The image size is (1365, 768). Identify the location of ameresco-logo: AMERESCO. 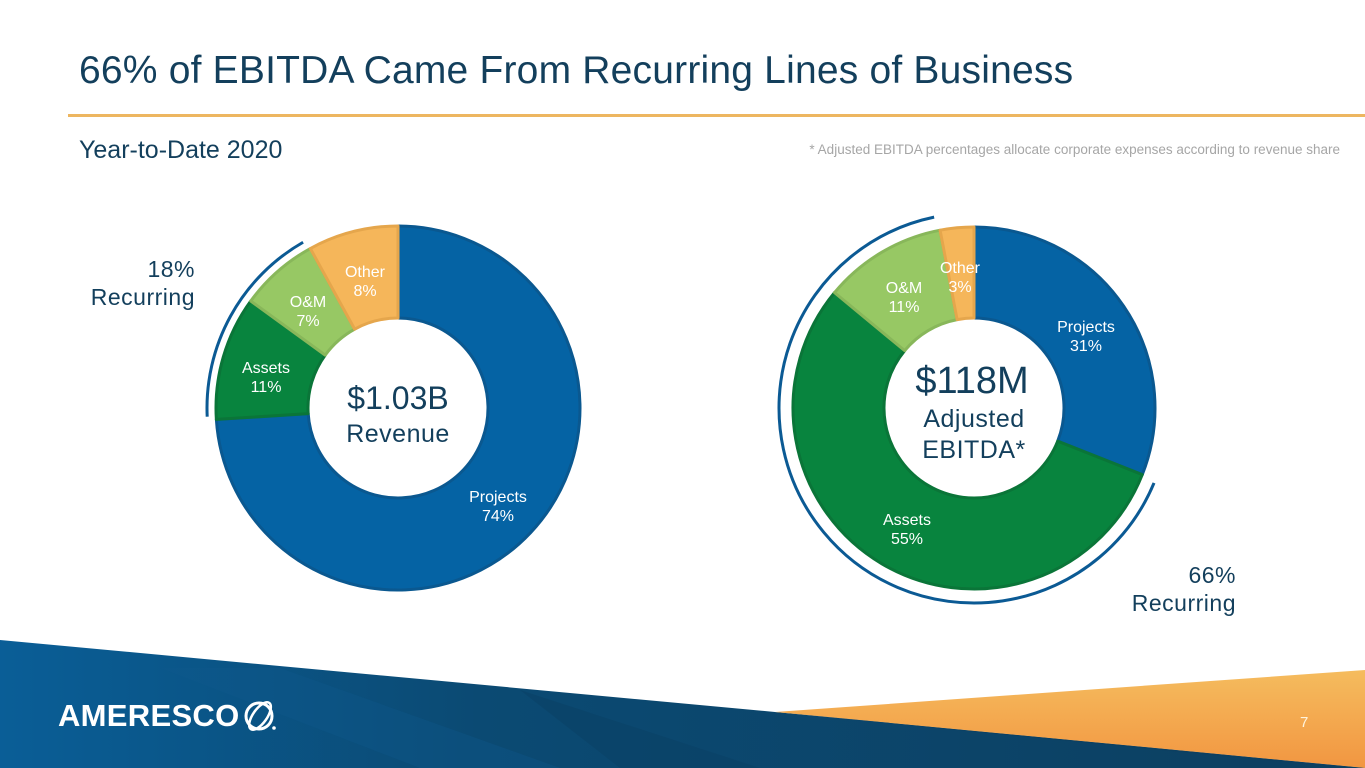
(169, 716).